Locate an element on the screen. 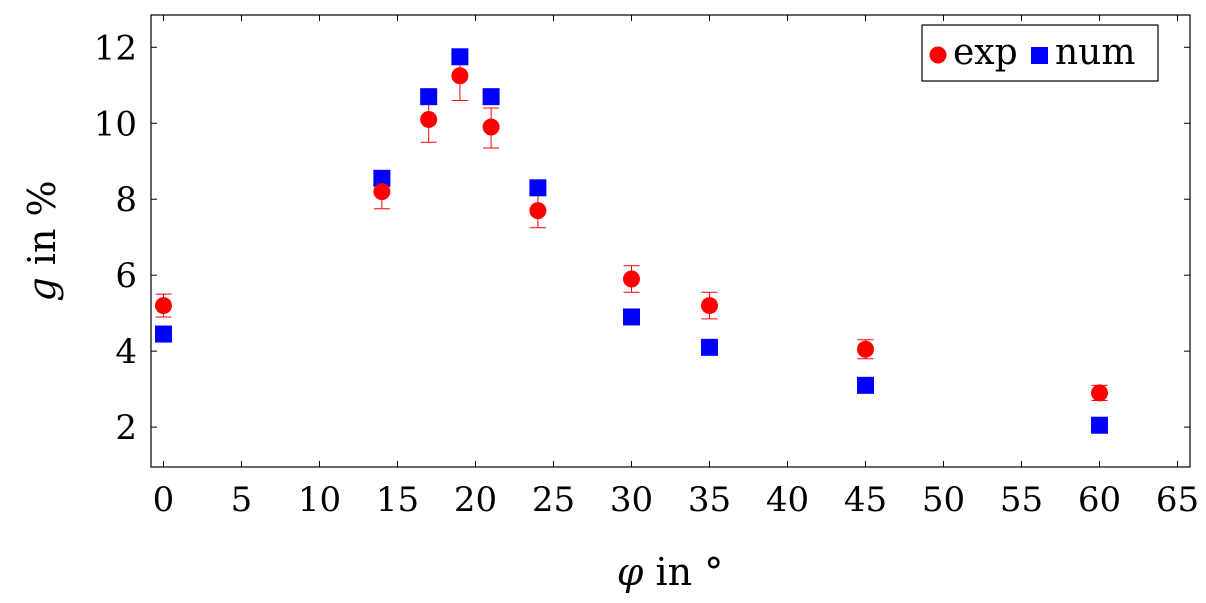 The height and width of the screenshot is (603, 1206). y-axis-label: g in % is located at coordinates (42, 240).